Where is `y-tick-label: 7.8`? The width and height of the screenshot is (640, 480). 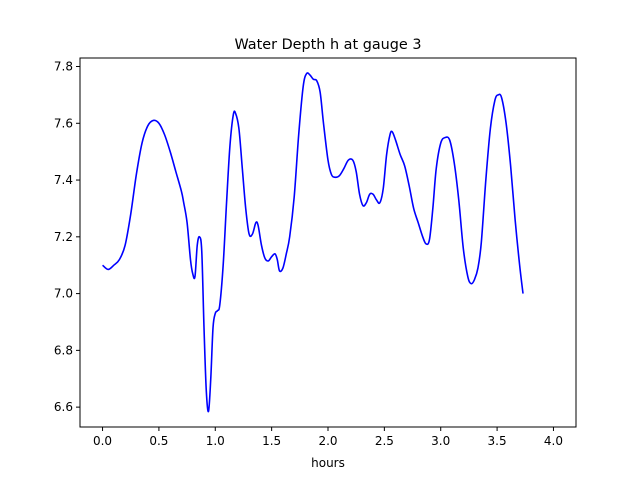 y-tick-label: 7.8 is located at coordinates (63, 67).